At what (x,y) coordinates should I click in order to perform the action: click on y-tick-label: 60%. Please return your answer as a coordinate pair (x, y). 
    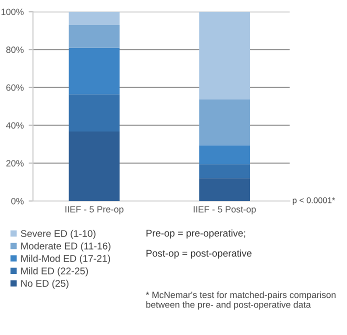
    Looking at the image, I should click on (15, 87).